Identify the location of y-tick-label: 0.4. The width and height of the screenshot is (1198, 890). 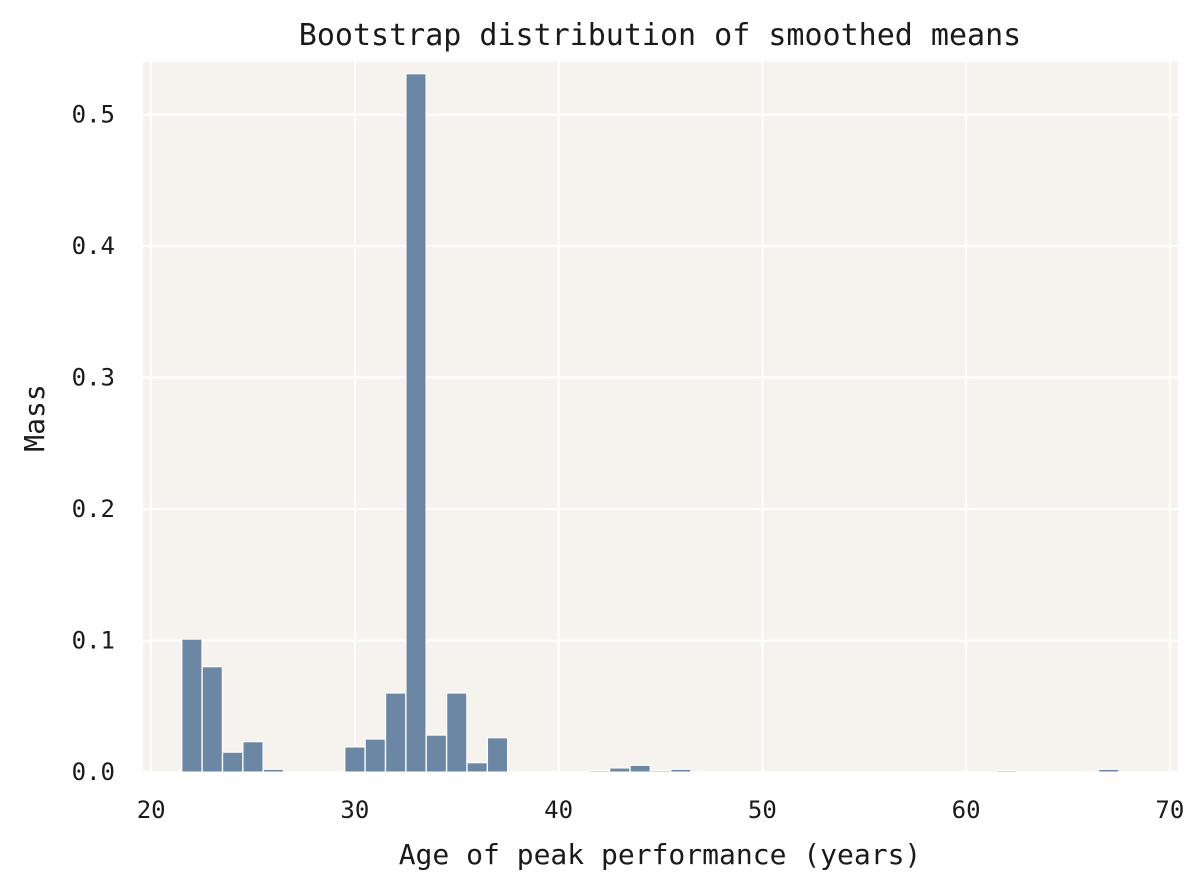
(93, 246).